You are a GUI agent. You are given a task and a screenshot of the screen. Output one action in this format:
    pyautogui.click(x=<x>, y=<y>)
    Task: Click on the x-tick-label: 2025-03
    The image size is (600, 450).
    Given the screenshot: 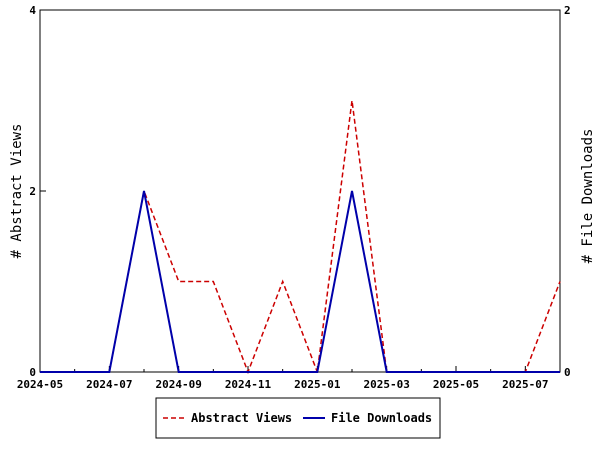 What is the action you would take?
    pyautogui.click(x=386, y=384)
    